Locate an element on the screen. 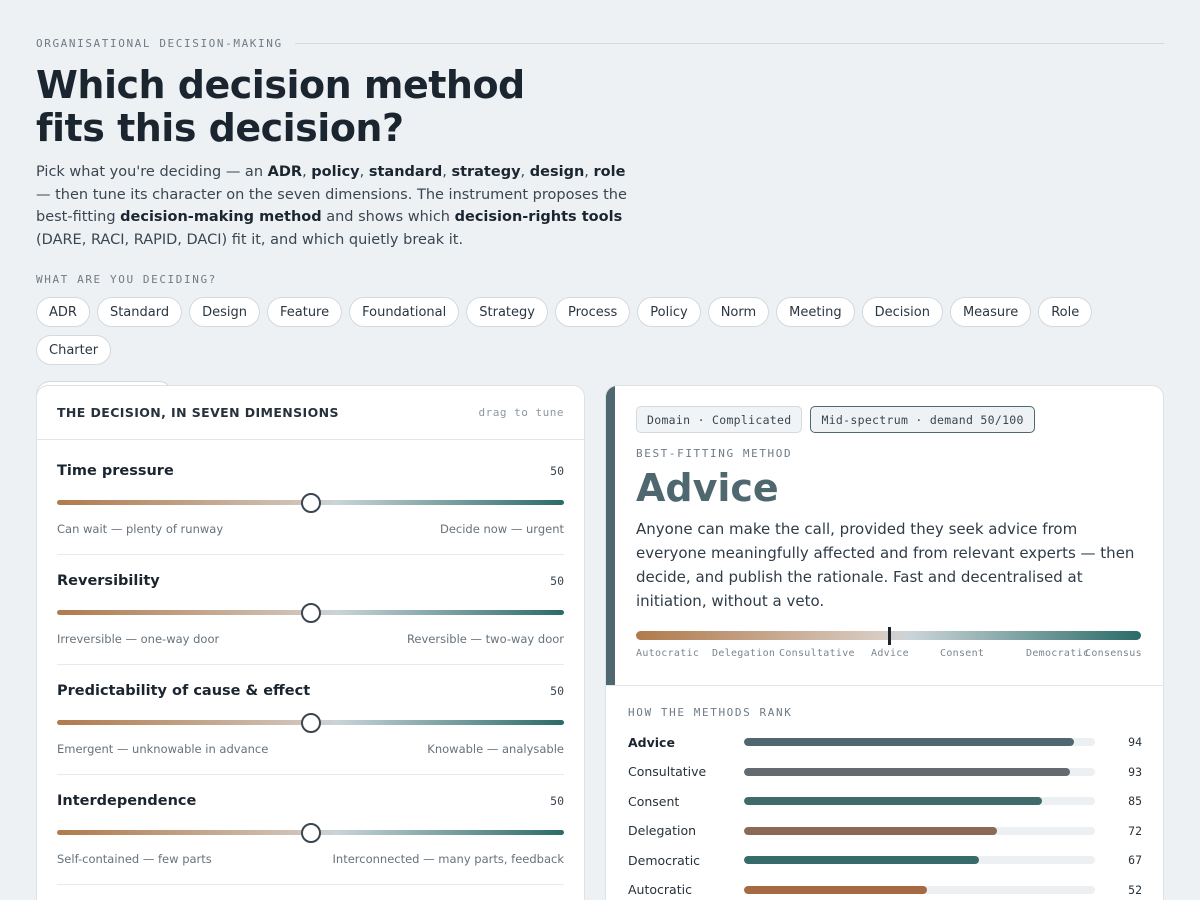 This screenshot has width=1200, height=900. ranking-score: 72 is located at coordinates (1135, 830).